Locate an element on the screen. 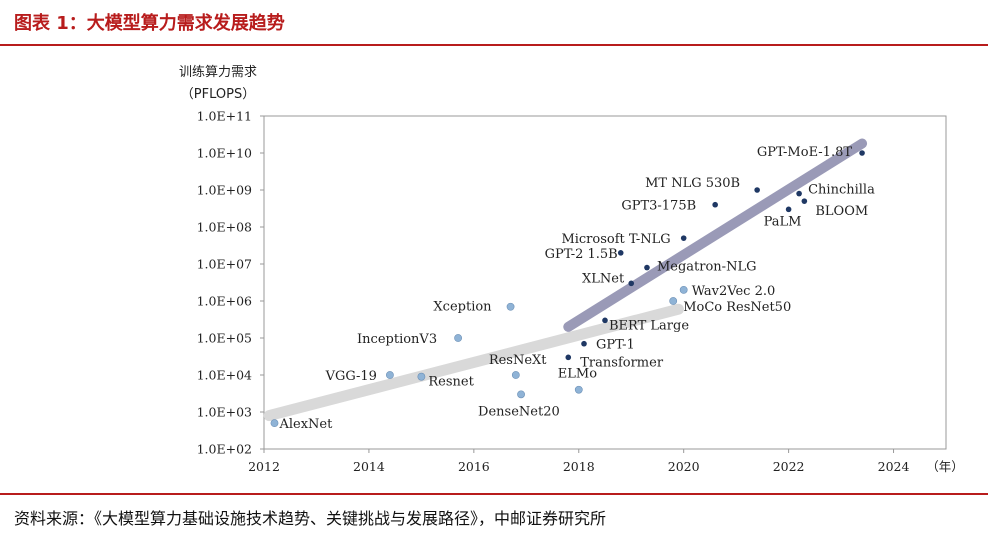 The image size is (988, 541). label-bloom: BLOOM is located at coordinates (841, 211).